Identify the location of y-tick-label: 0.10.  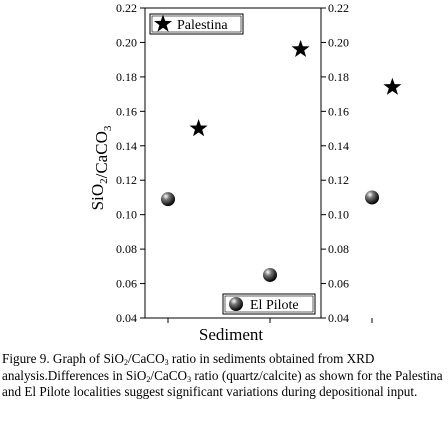
(126, 215).